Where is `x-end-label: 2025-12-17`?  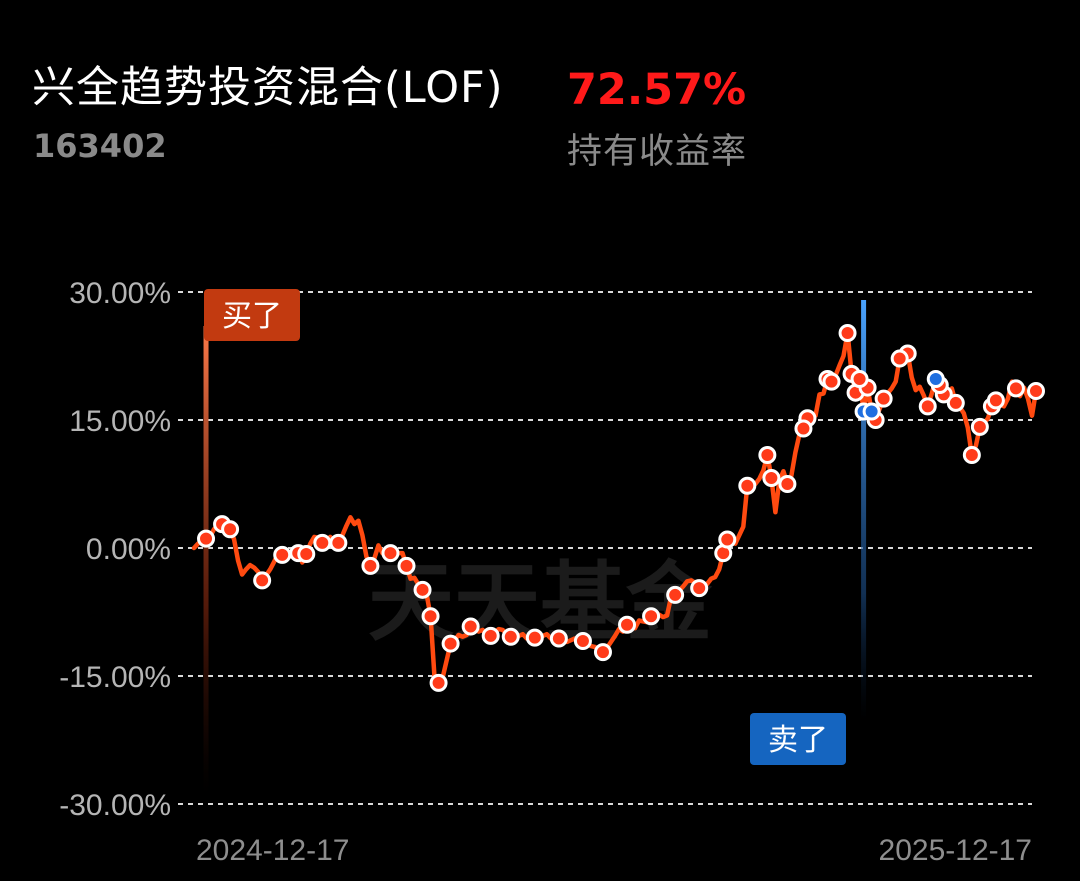 x-end-label: 2025-12-17 is located at coordinates (955, 850).